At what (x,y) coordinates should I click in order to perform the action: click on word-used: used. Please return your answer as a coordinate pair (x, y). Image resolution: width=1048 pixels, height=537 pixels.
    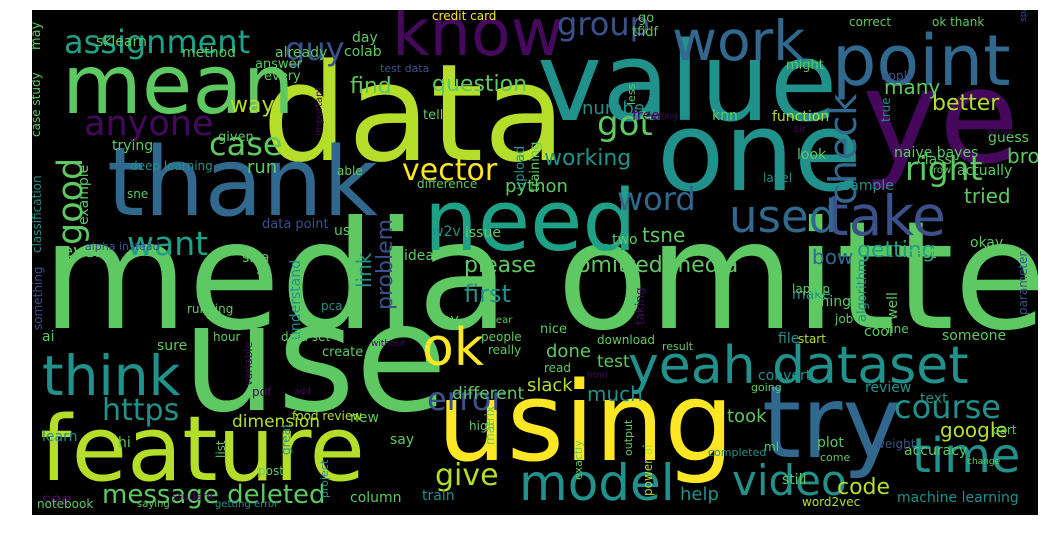
    Looking at the image, I should click on (783, 216).